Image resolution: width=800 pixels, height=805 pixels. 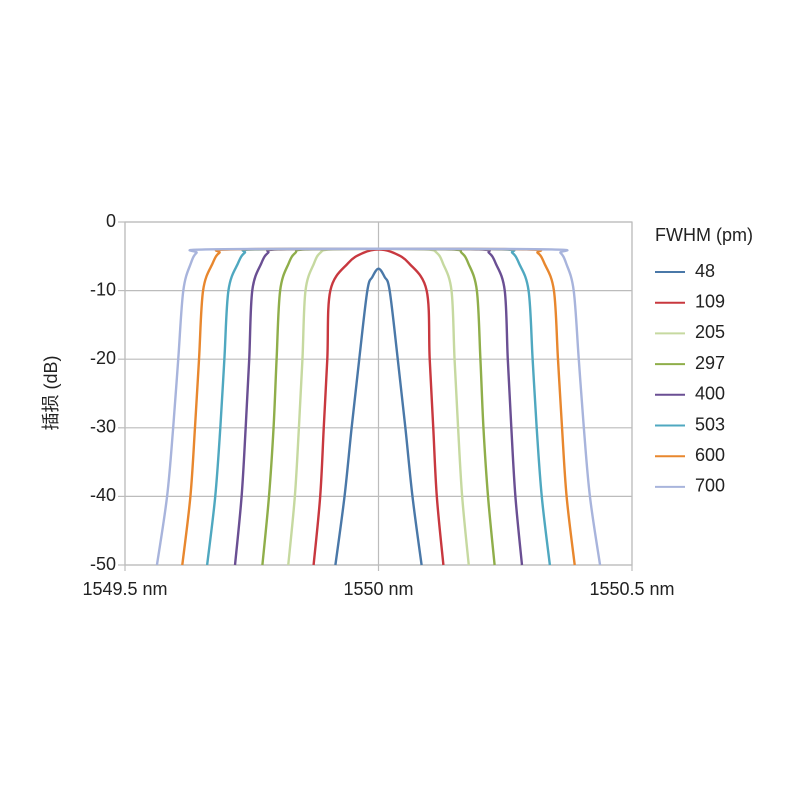 What do you see at coordinates (124, 589) in the screenshot?
I see `x-tick-label: 1549.5 nm` at bounding box center [124, 589].